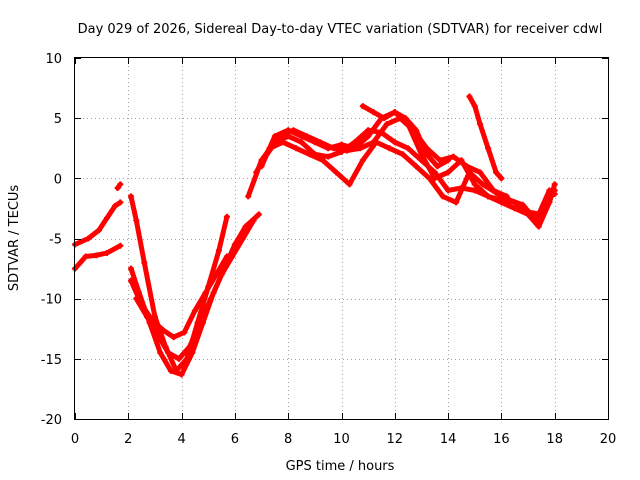 This screenshot has height=480, width=640. I want to click on x-tick-label: 18, so click(554, 439).